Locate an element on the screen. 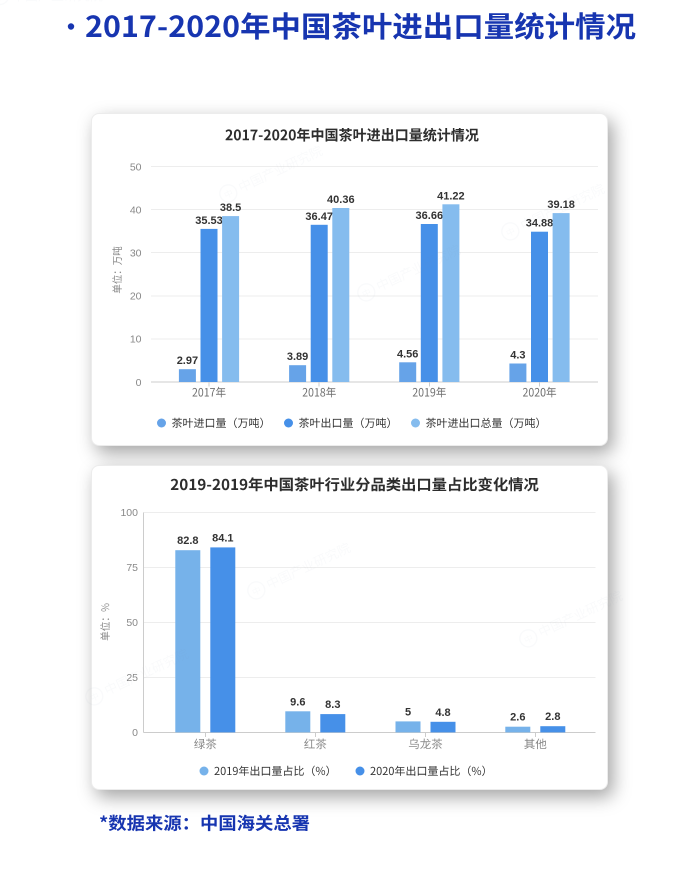 The image size is (700, 884). svg-text: 82.8 is located at coordinates (187, 541).